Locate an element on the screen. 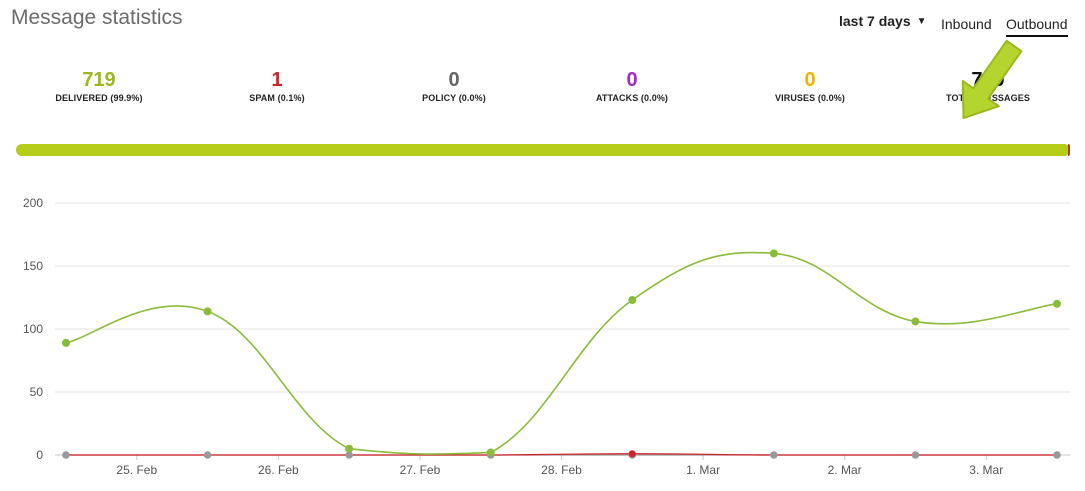 This screenshot has width=1085, height=491. y-tick-label: 0 is located at coordinates (39, 455).